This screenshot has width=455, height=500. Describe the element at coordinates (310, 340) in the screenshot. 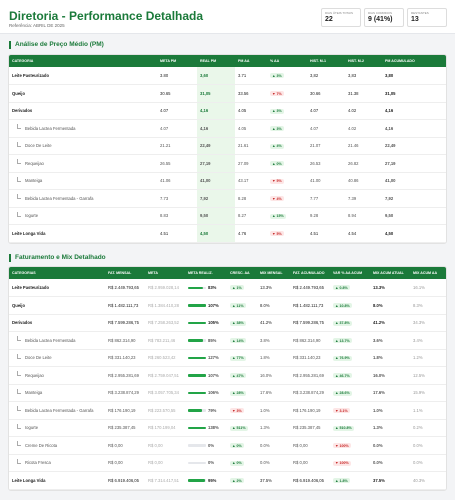

I see `cell: R$ 862.314,90` at that location.